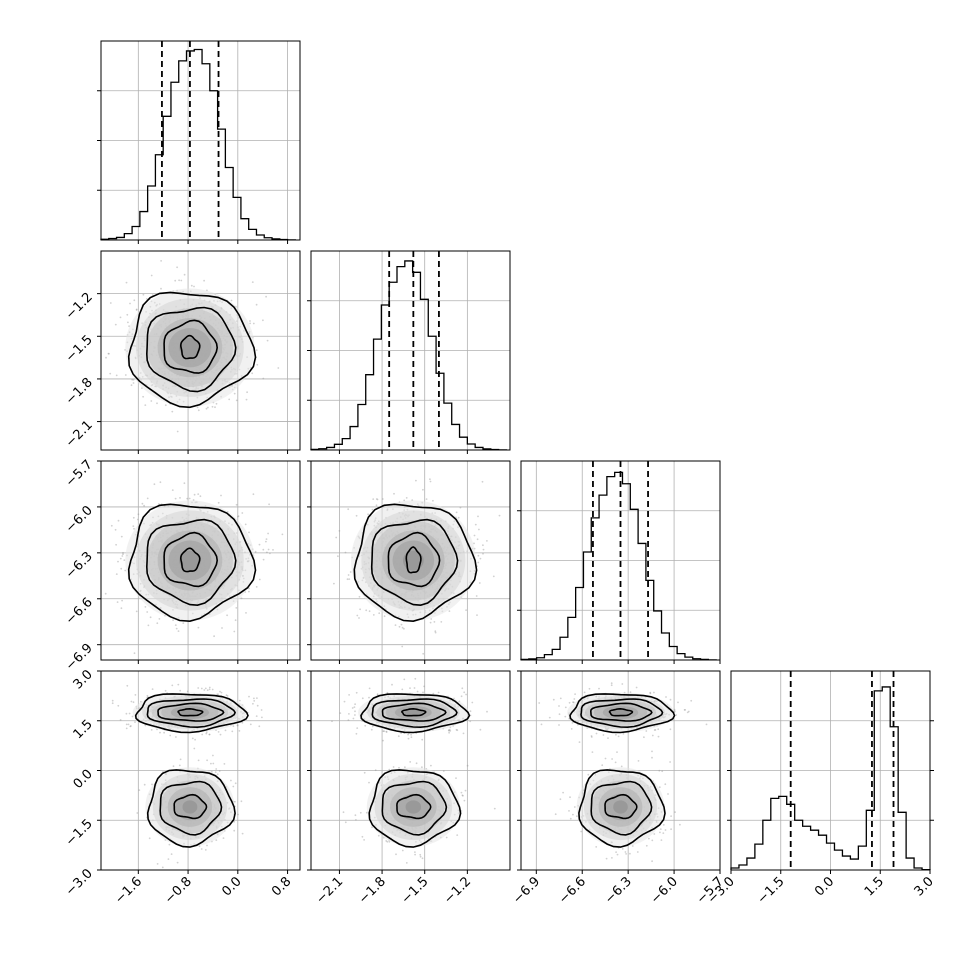 The width and height of the screenshot is (970, 970). I want to click on y-tick-label: −6.3, so click(79, 565).